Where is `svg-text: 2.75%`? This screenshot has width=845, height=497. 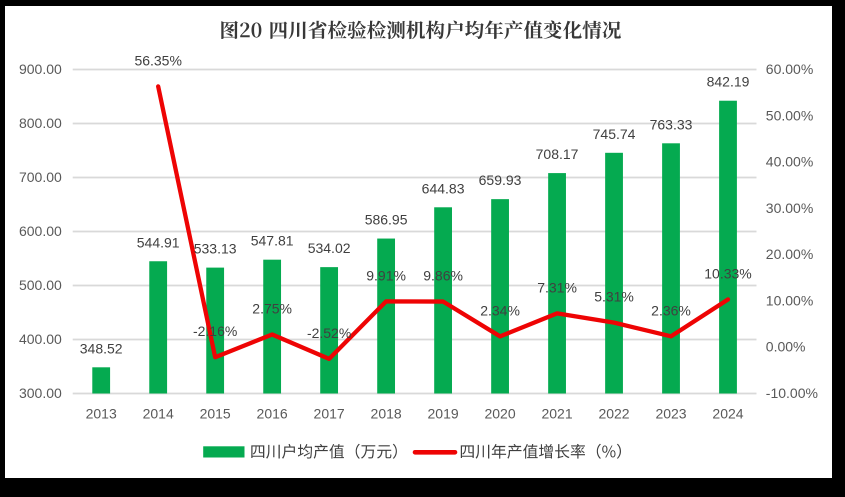
svg-text: 2.75% is located at coordinates (272, 308).